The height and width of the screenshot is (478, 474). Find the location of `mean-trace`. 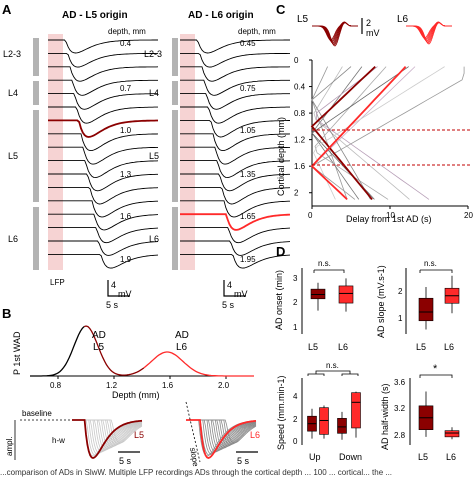

mean-trace is located at coordinates (358, 133).